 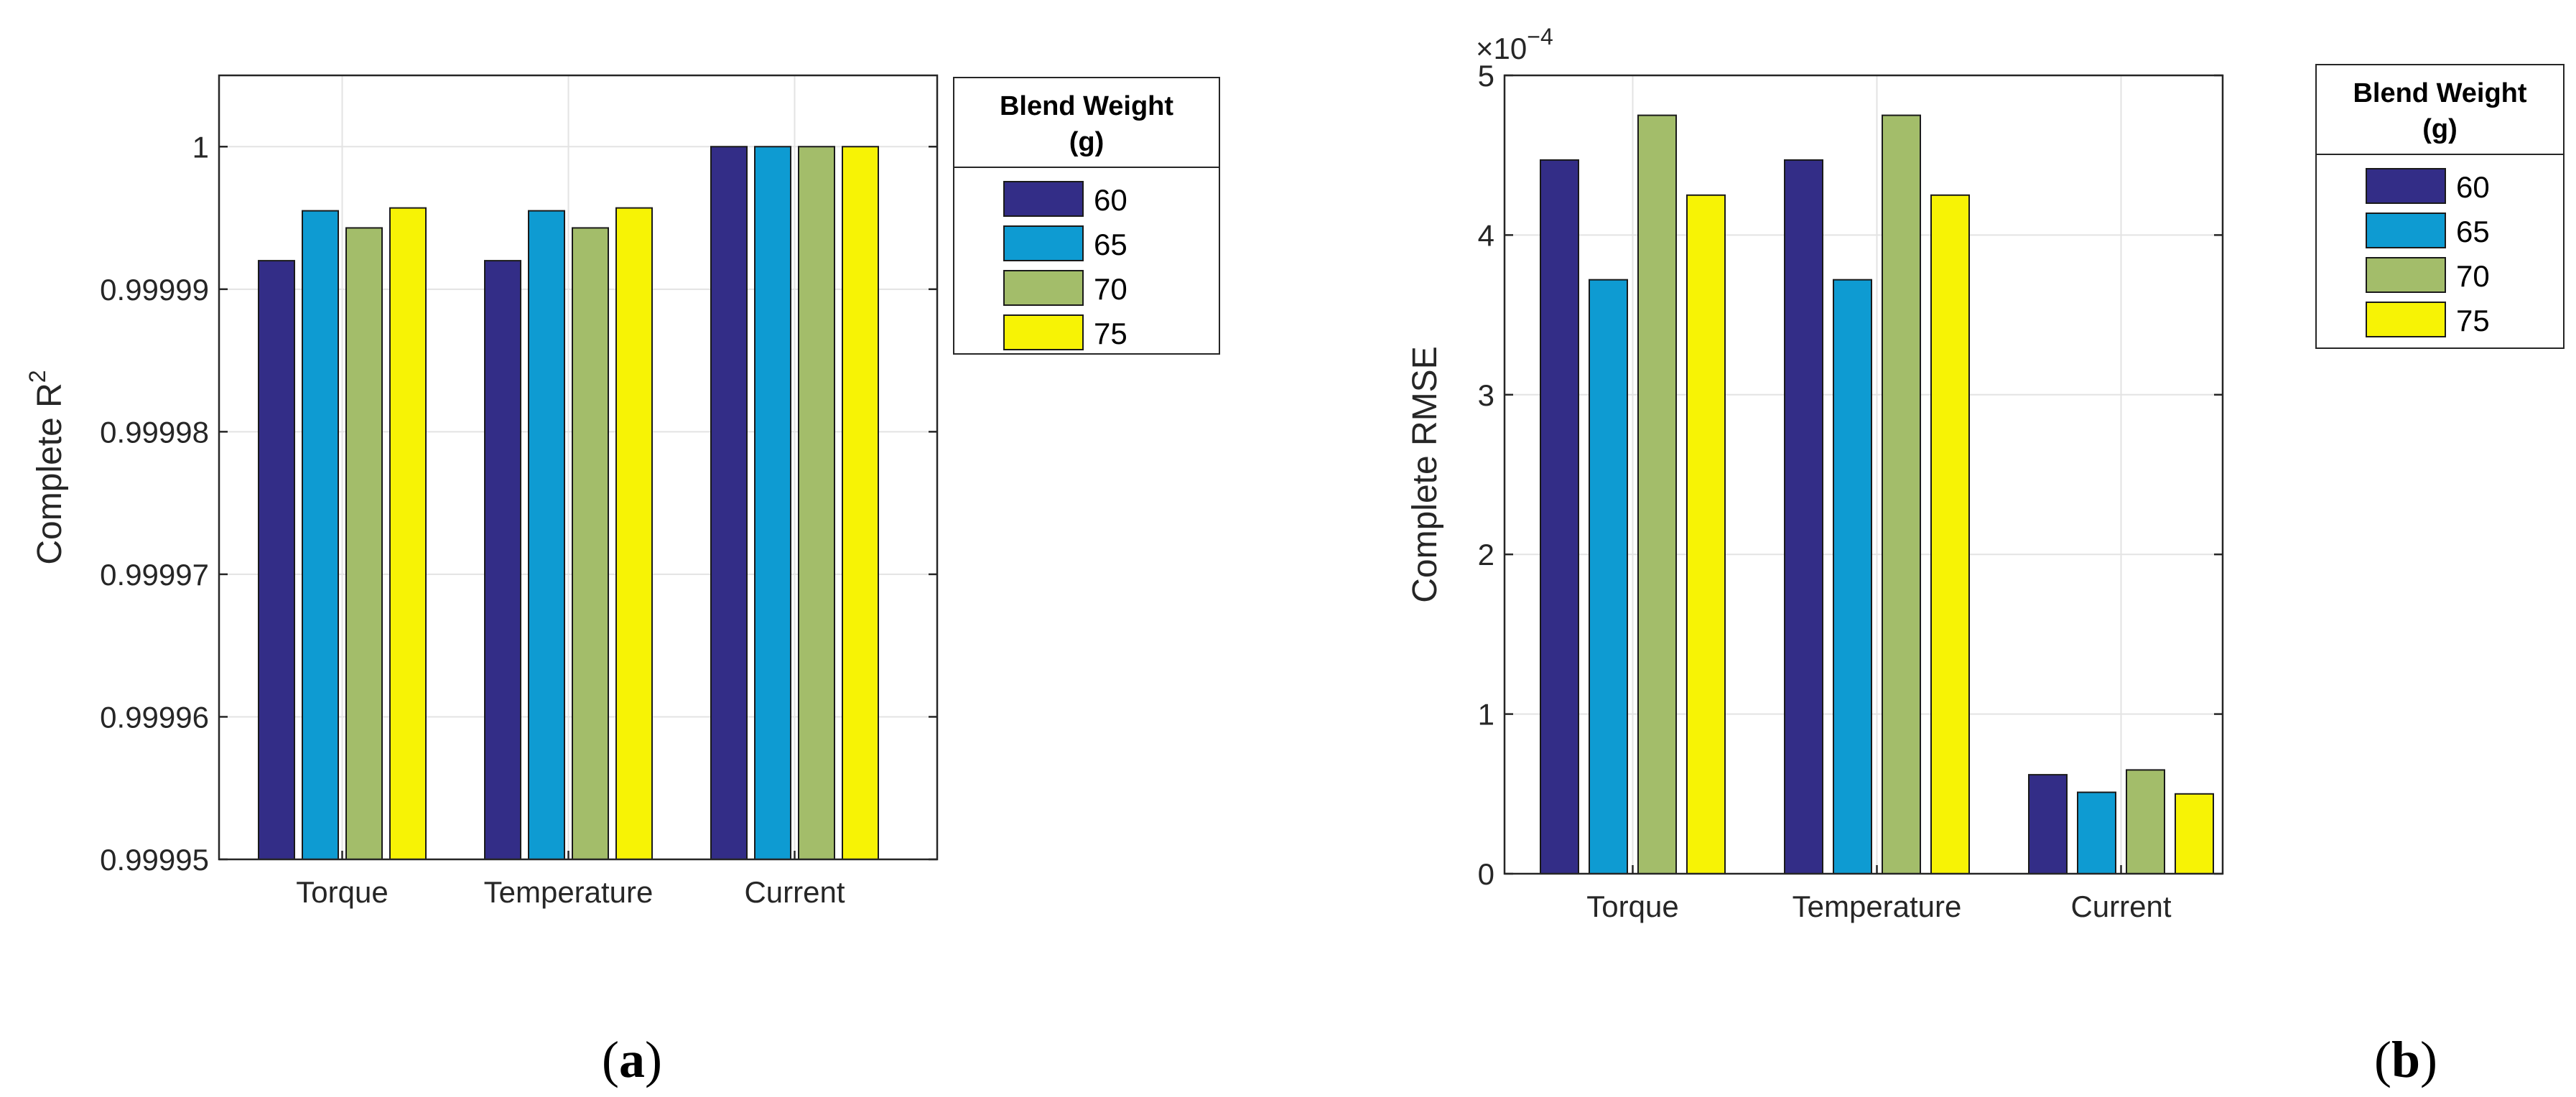 What do you see at coordinates (1486, 874) in the screenshot?
I see `y-tick-label: 0` at bounding box center [1486, 874].